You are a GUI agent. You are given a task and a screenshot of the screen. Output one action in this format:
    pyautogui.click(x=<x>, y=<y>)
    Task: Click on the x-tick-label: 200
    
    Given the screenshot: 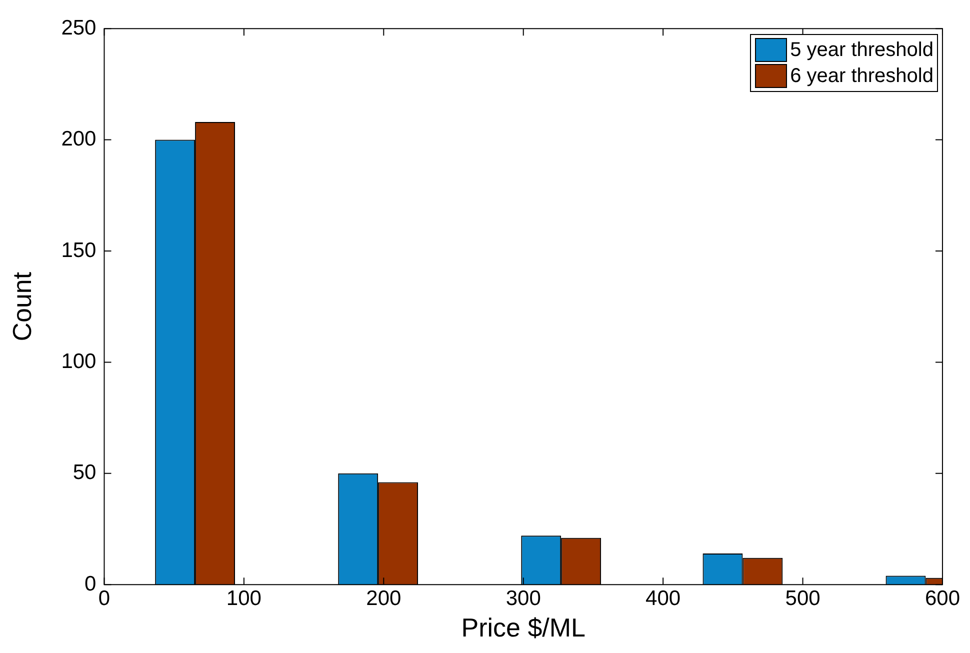 What is the action you would take?
    pyautogui.click(x=384, y=598)
    